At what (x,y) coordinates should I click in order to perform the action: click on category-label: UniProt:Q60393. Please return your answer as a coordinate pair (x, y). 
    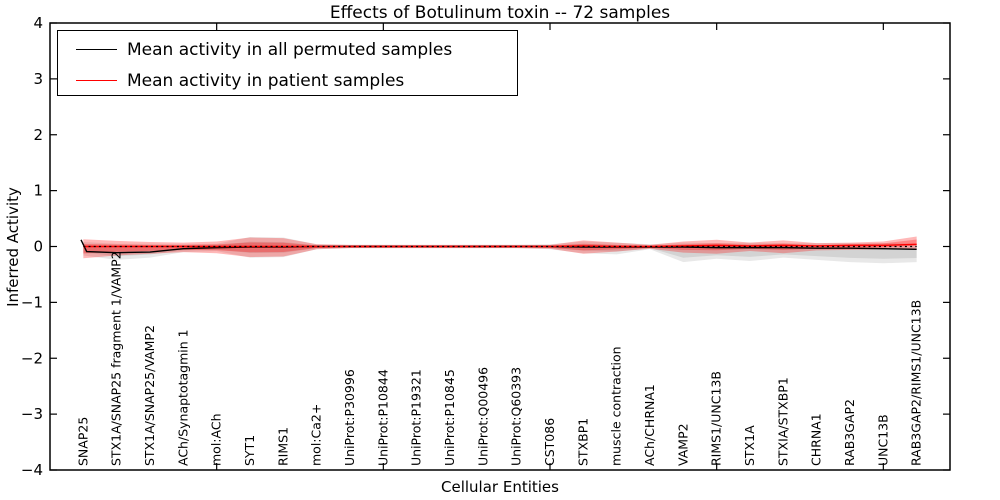
    Looking at the image, I should click on (516, 416).